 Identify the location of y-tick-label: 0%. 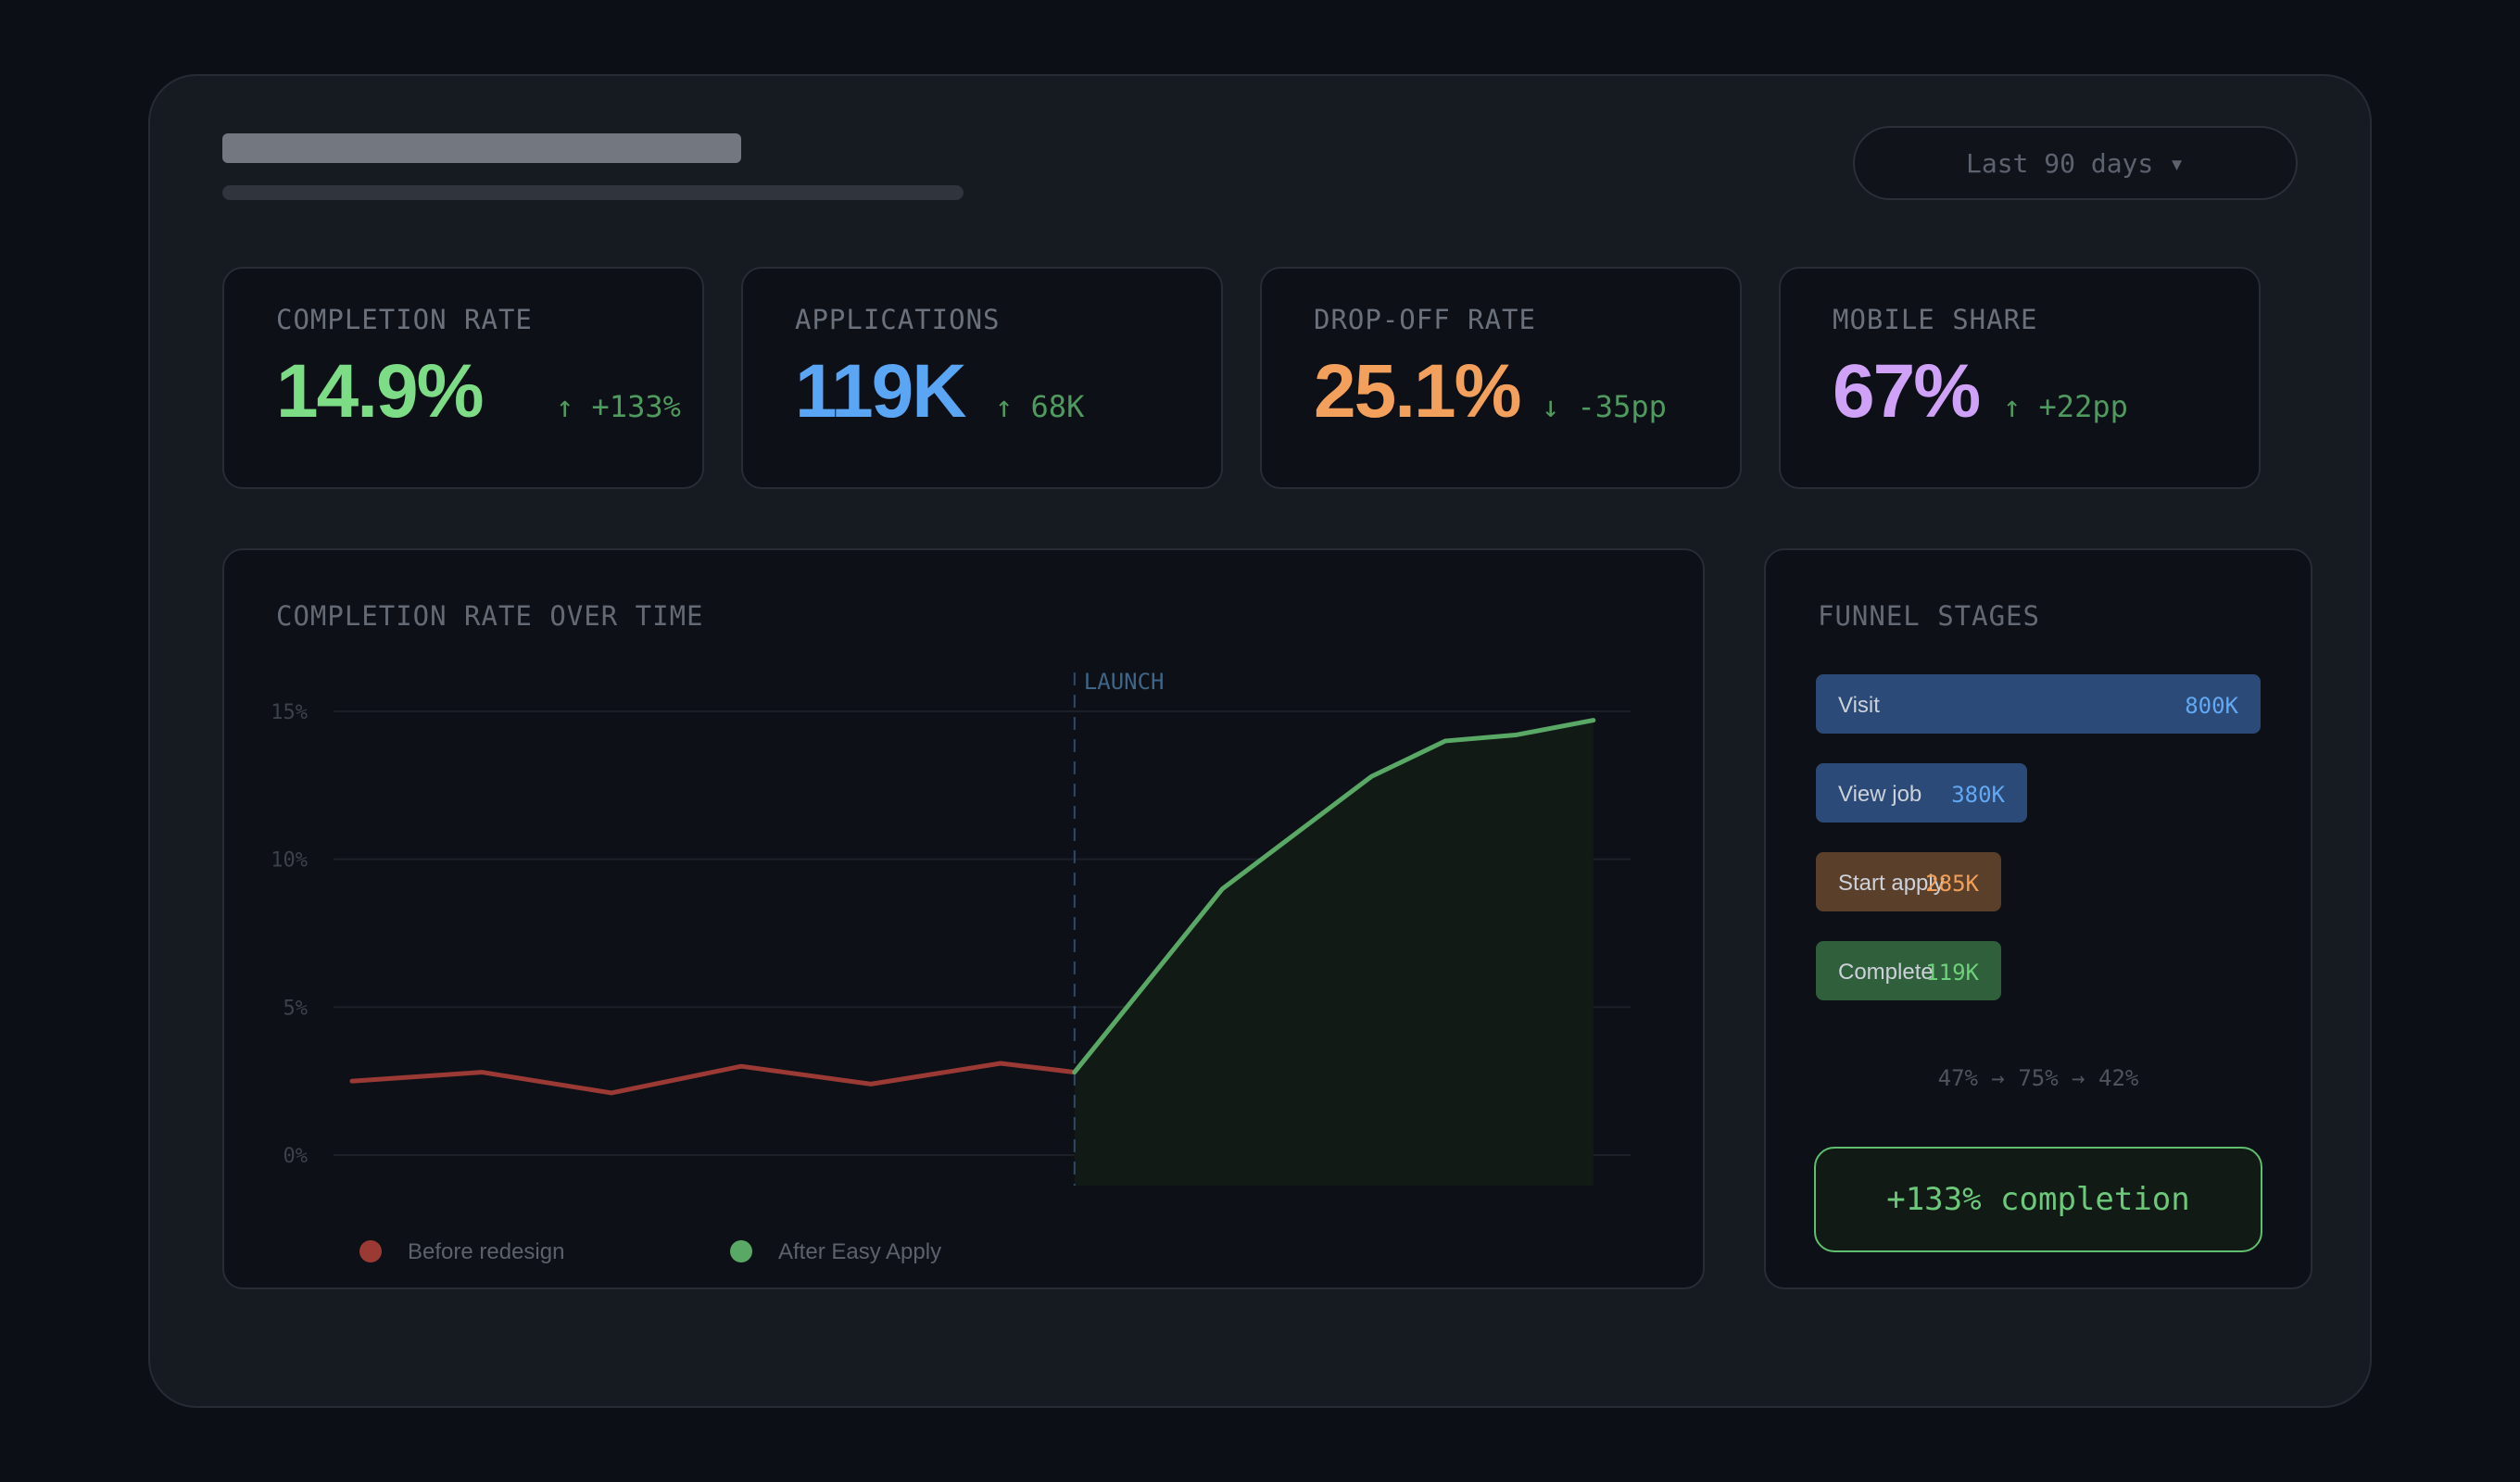
(296, 1156).